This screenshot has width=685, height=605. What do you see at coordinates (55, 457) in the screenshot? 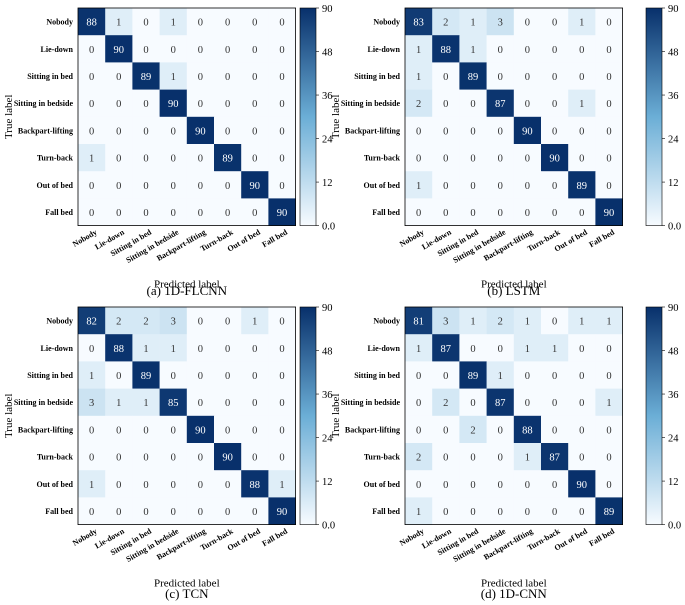
I see `y-tick-label: Turn-back` at bounding box center [55, 457].